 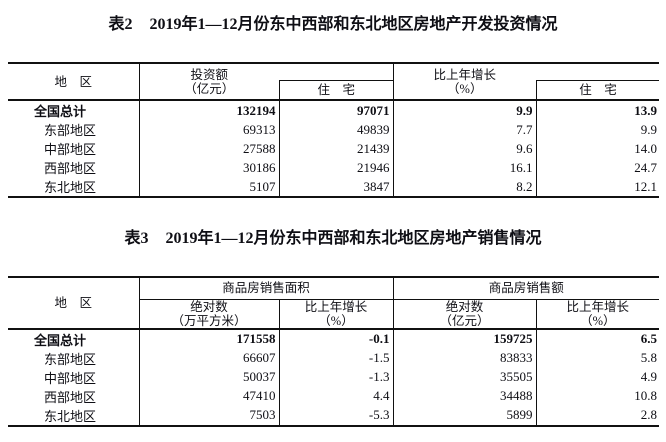 What do you see at coordinates (598, 306) in the screenshot?
I see `header-value-growth-line1: 比上年增长` at bounding box center [598, 306].